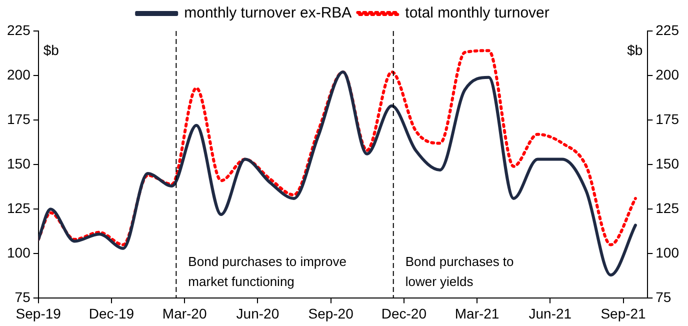 The image size is (688, 326). What do you see at coordinates (668, 74) in the screenshot?
I see `y2-tick-label: 200` at bounding box center [668, 74].